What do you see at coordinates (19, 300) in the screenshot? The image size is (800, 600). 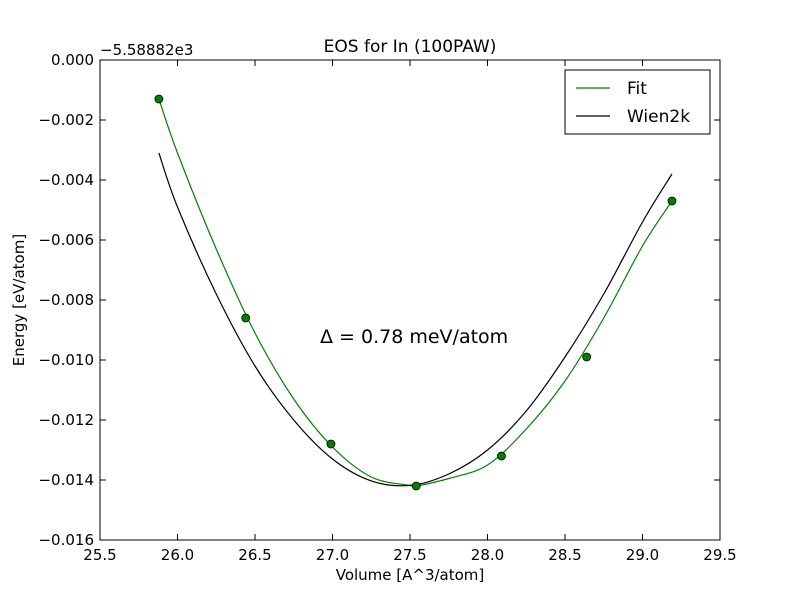 I see `y-axis-label: Energy [eV/atom]` at bounding box center [19, 300].